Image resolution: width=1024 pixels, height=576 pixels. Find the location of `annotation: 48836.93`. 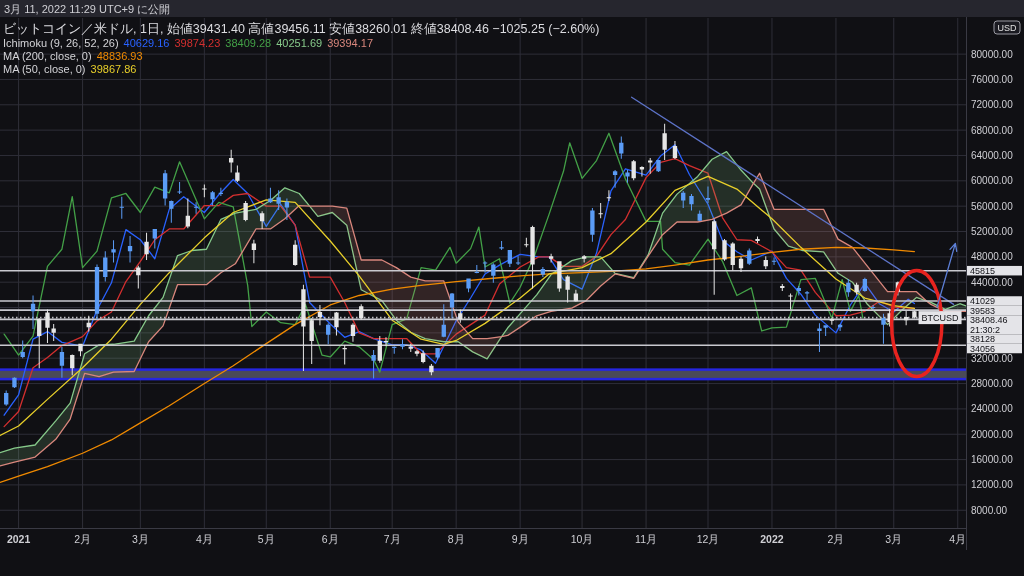

annotation: 48836.93 is located at coordinates (119, 56).